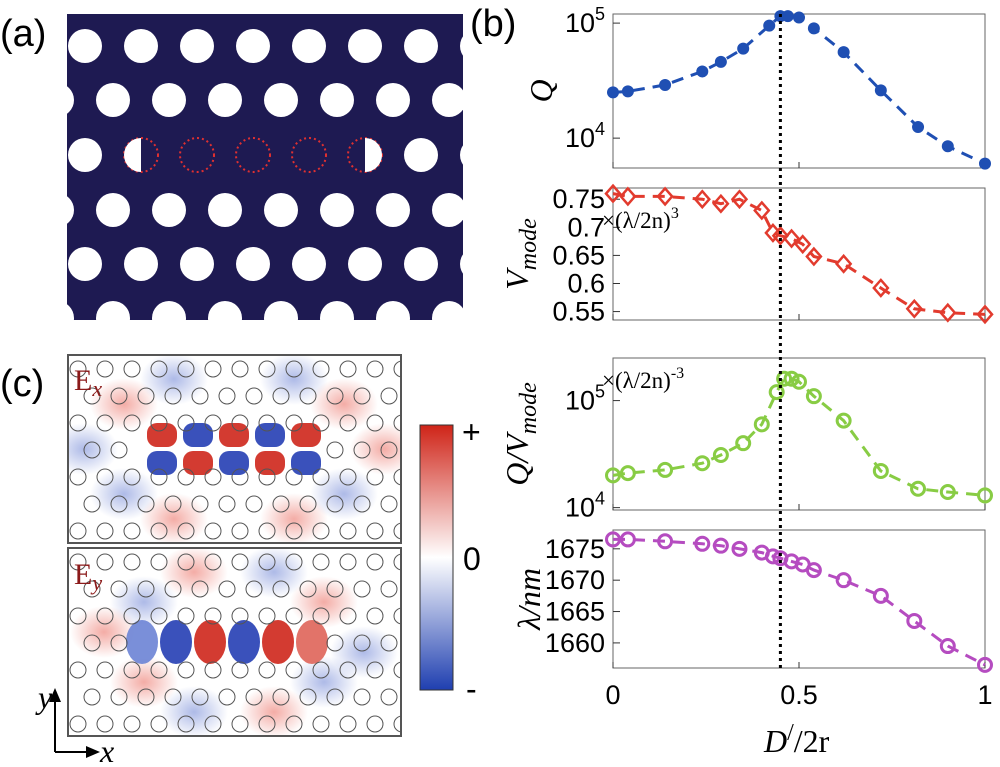 The width and height of the screenshot is (1000, 767). What do you see at coordinates (23, 34) in the screenshot?
I see `panel-label-a: (a)` at bounding box center [23, 34].